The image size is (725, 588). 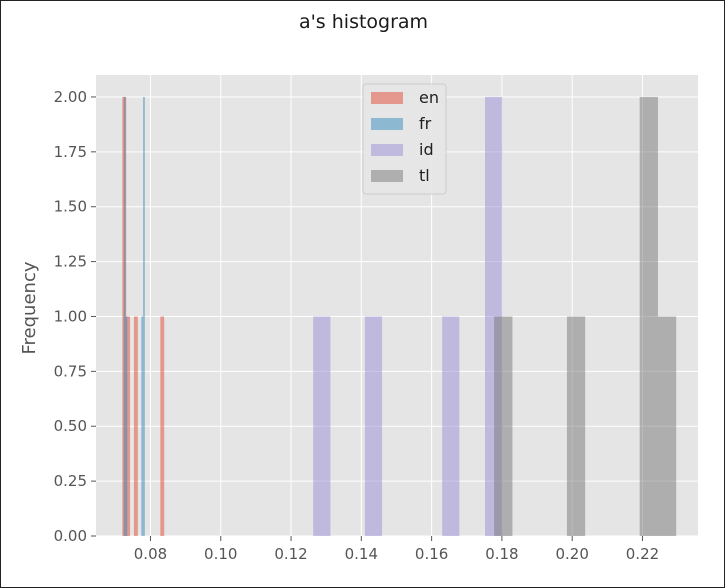 What do you see at coordinates (404, 139) in the screenshot?
I see `legend-box` at bounding box center [404, 139].